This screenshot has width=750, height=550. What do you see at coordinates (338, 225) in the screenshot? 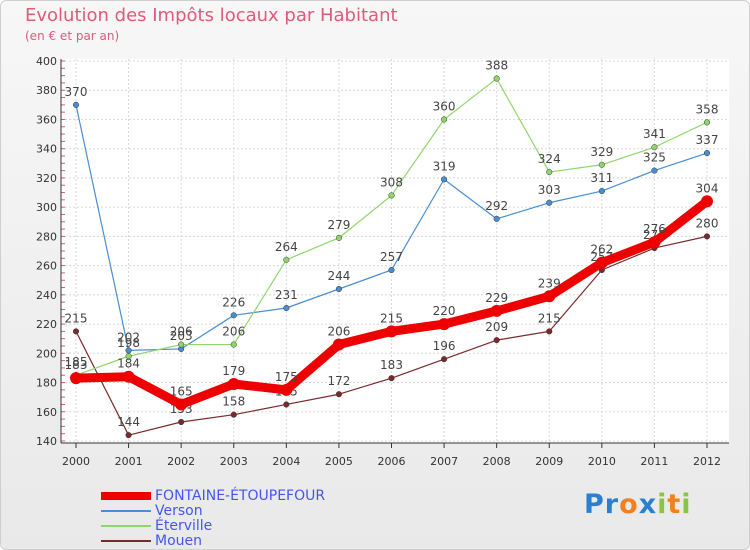
I see `data-label--terville: 279` at bounding box center [338, 225].